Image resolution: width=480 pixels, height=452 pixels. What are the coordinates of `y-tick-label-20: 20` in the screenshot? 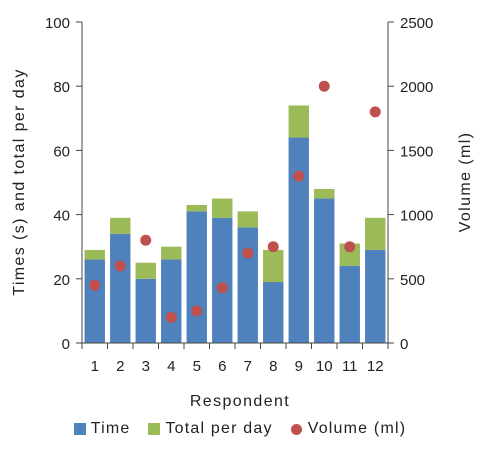 It's located at (61, 280).